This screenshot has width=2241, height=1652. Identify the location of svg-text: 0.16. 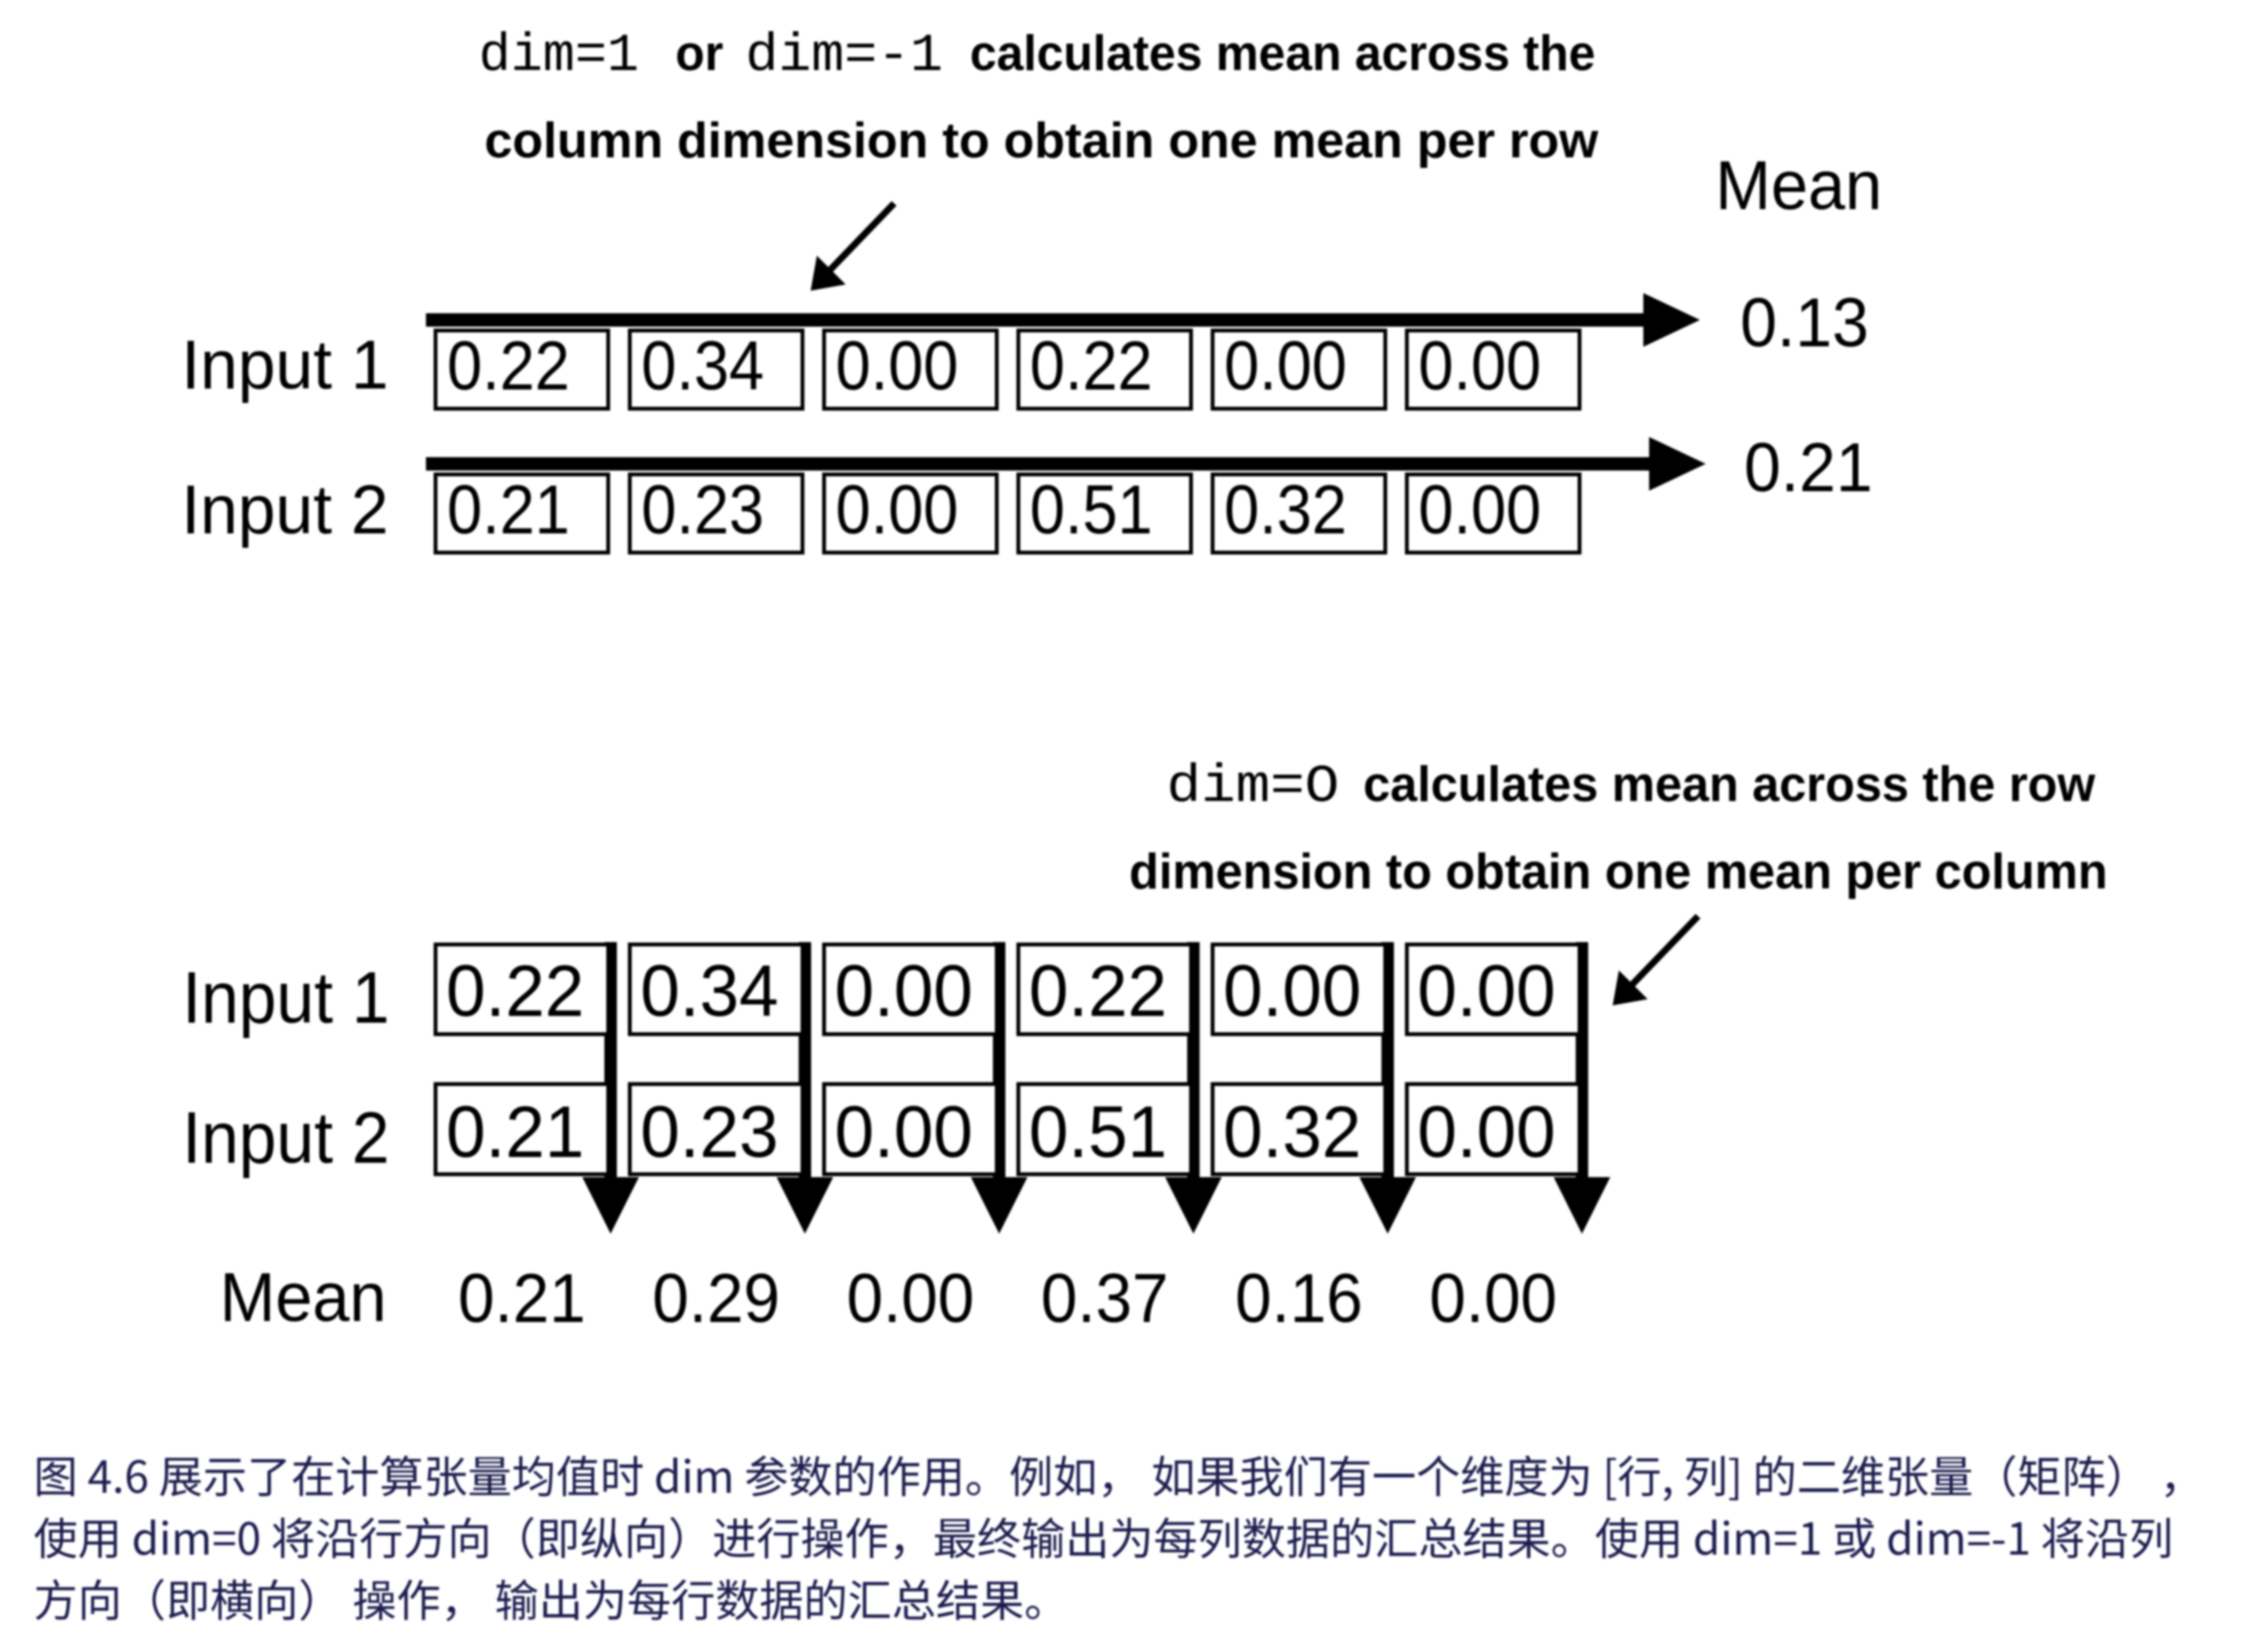
(1300, 1299).